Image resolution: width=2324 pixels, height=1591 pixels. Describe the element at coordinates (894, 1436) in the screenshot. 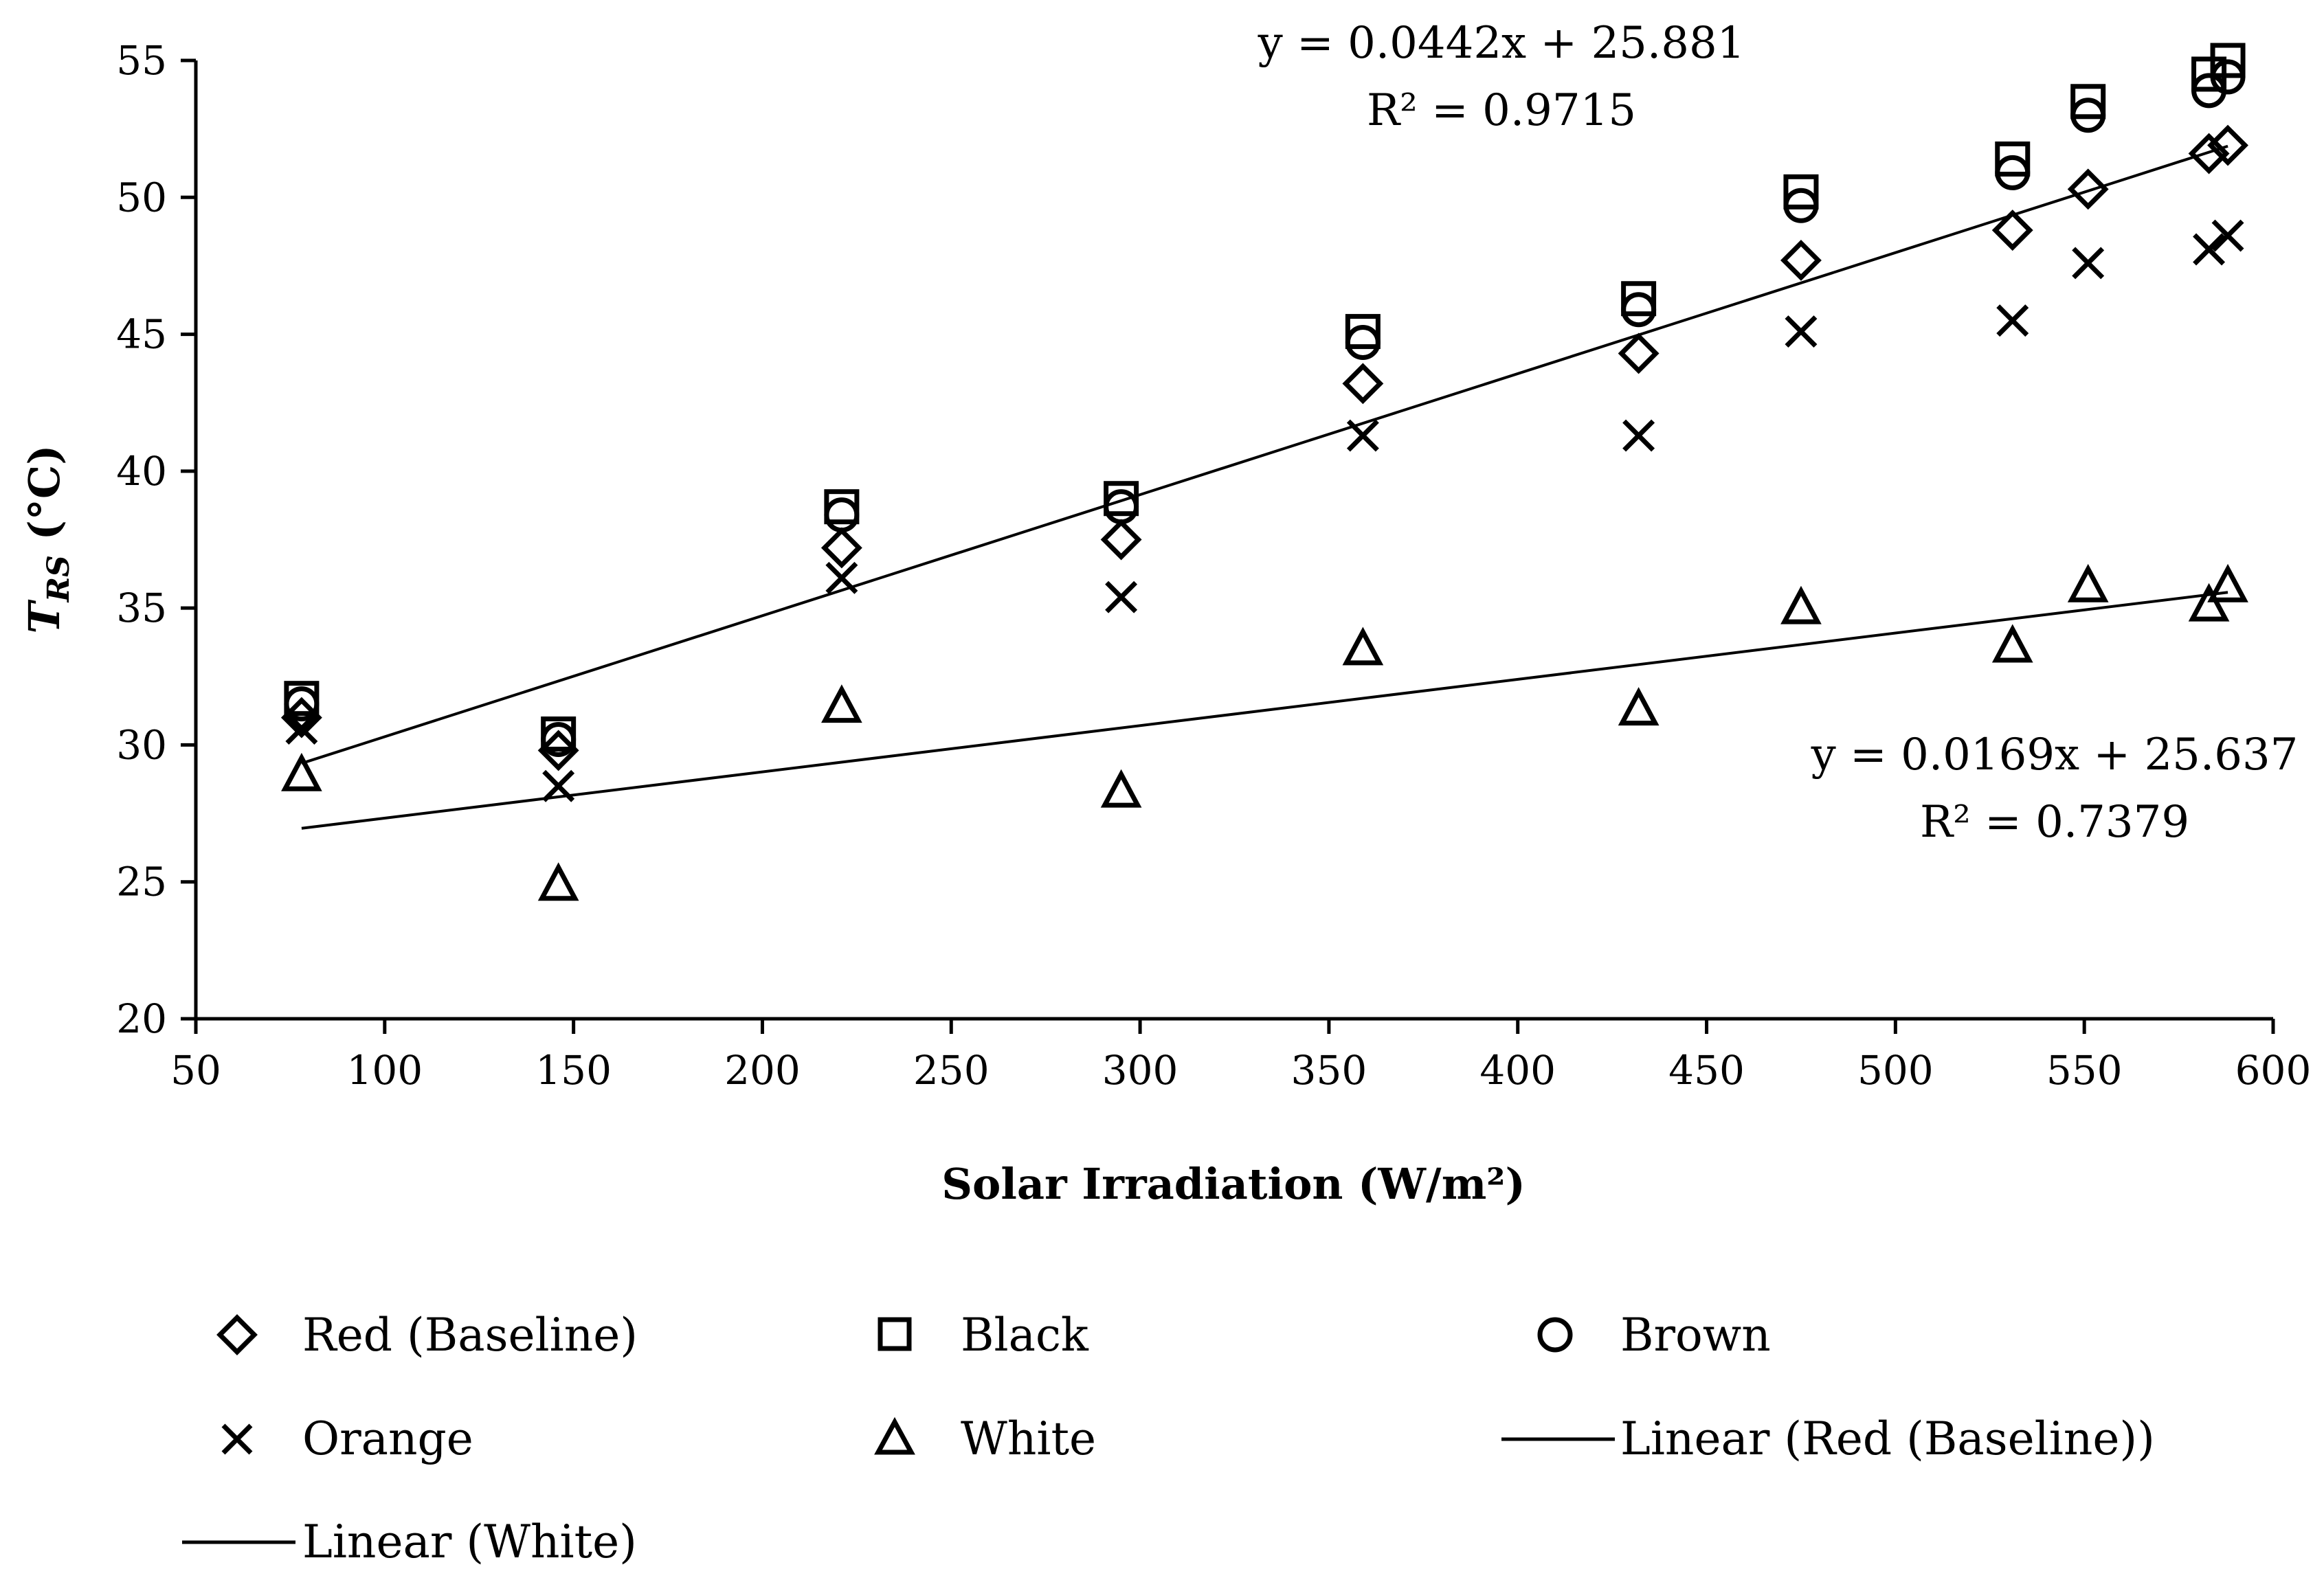

I see `legend-triangle-icon` at that location.